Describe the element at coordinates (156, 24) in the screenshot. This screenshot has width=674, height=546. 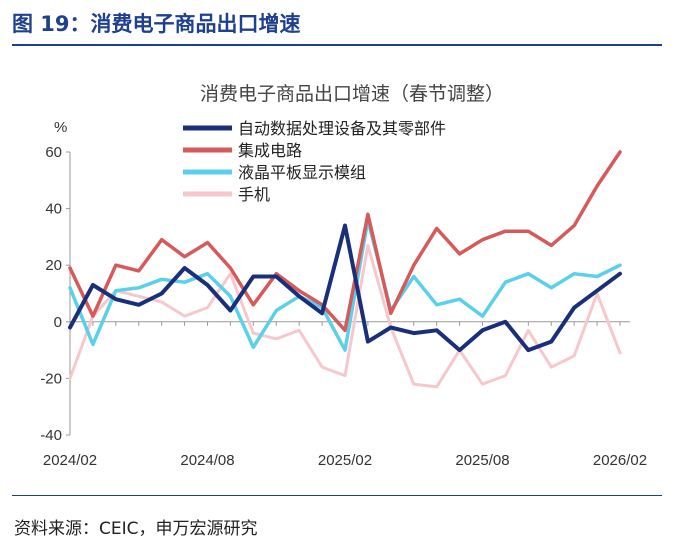
I see `figure-title: 图 19：消费电子商品出口增速` at that location.